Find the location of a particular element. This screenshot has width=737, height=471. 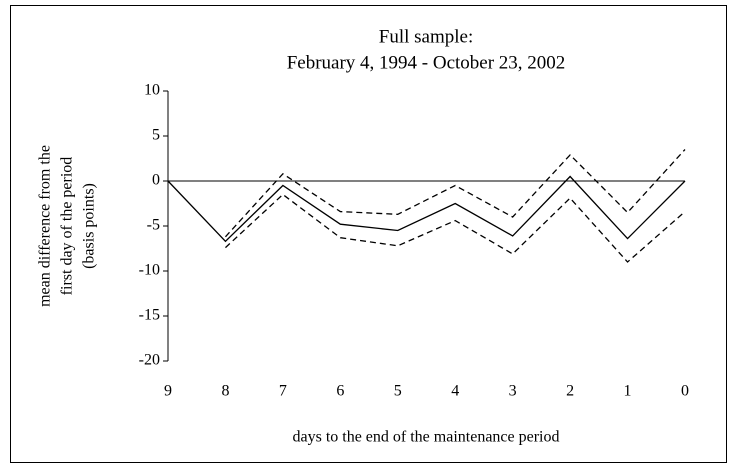

x-tick-label: 3 is located at coordinates (513, 391).